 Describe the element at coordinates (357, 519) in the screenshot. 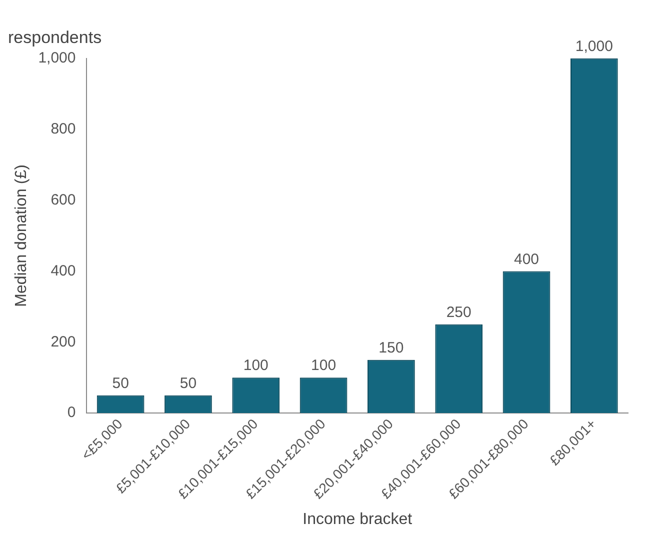

I see `x-axis-title: Income bracket` at that location.